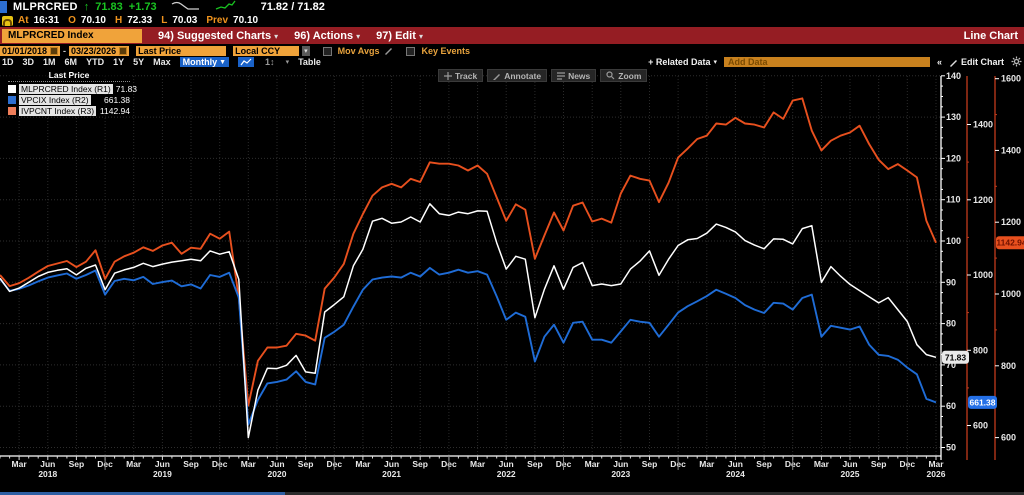 Image resolution: width=1024 pixels, height=495 pixels. What do you see at coordinates (246, 20) in the screenshot?
I see `prev-value: 70.10` at bounding box center [246, 20].